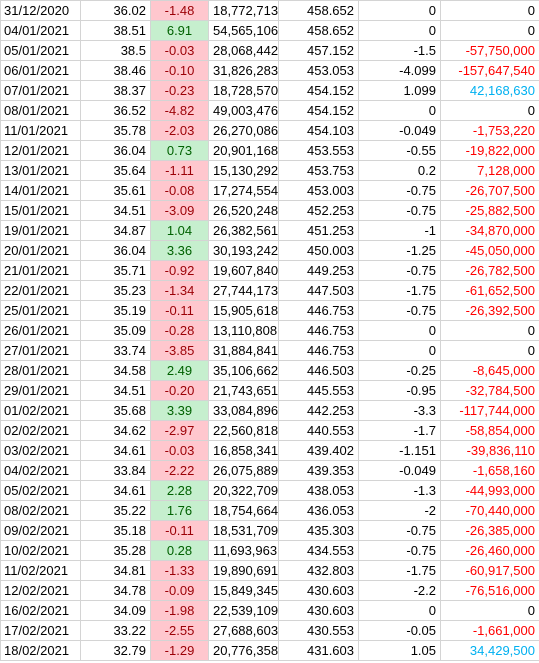 This screenshot has height=663, width=539. Describe the element at coordinates (115, 650) in the screenshot. I see `close-cell: 32.79` at that location.